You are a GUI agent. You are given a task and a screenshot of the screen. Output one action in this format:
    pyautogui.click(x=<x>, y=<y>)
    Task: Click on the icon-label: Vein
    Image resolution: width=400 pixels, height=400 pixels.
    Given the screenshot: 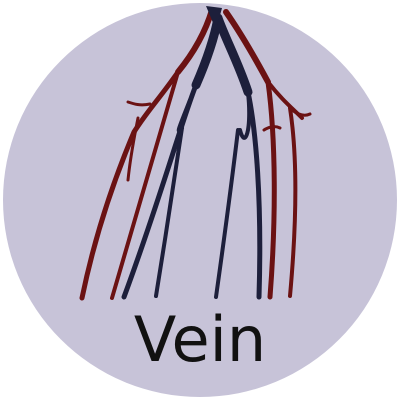 What is the action you would take?
    pyautogui.click(x=200, y=339)
    